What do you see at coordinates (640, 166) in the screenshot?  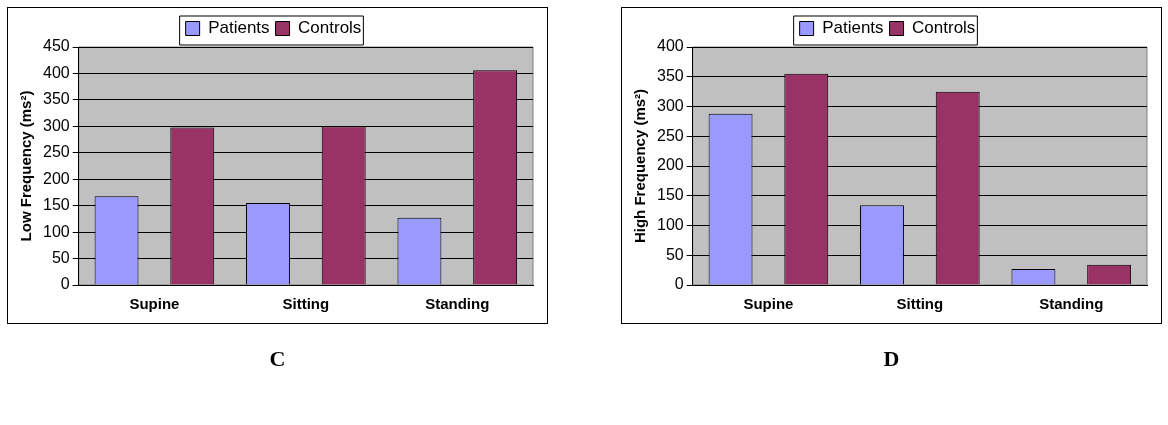 I see `y-axis-title: High Frequency (ms²)` at bounding box center [640, 166].